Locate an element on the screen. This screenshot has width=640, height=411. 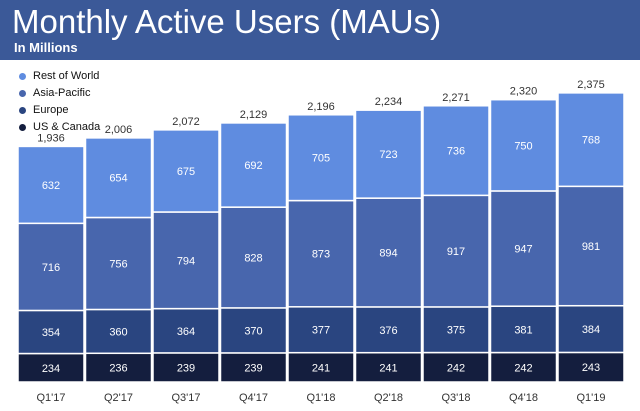
bar-group-q1-18: 241 377 873 705 2,196 Q1'18 is located at coordinates (321, 252).